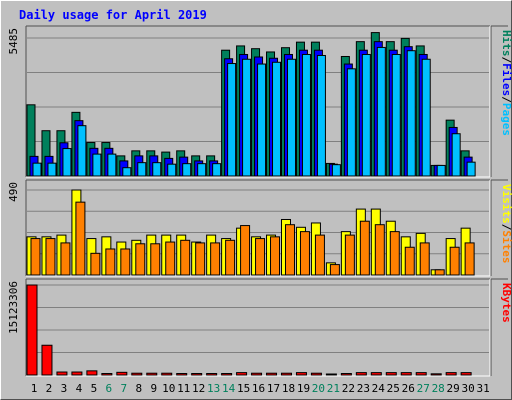 The image size is (512, 400). What do you see at coordinates (506, 246) in the screenshot?
I see `legend-entry: Sites` at bounding box center [506, 246].